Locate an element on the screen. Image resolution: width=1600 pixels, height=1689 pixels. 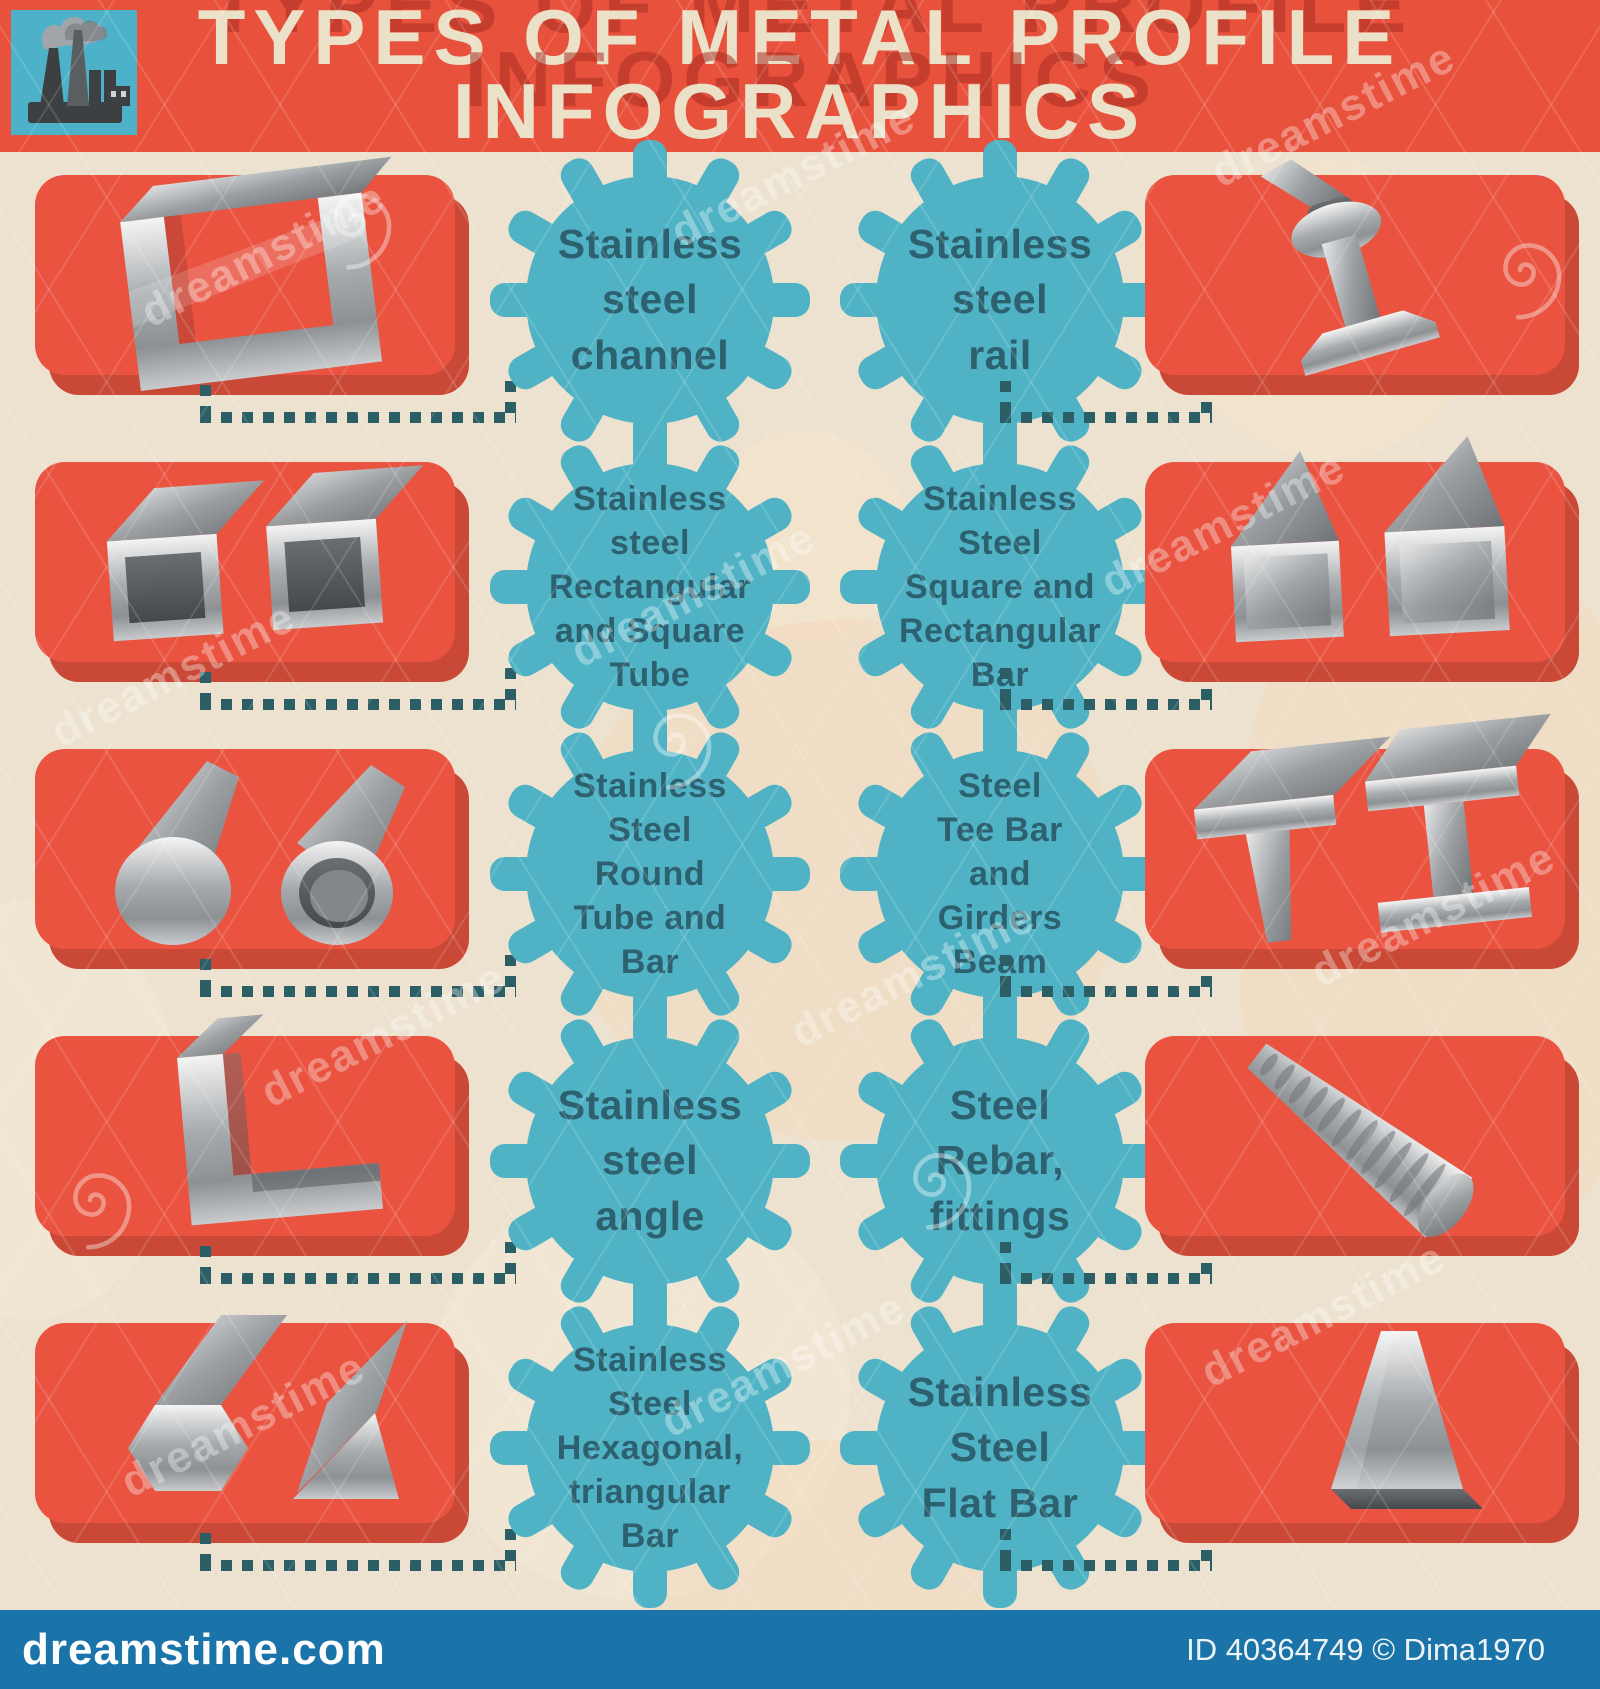
footer-bar: dreamstime.com ID 40364749 © Dima1970 is located at coordinates (800, 1649).